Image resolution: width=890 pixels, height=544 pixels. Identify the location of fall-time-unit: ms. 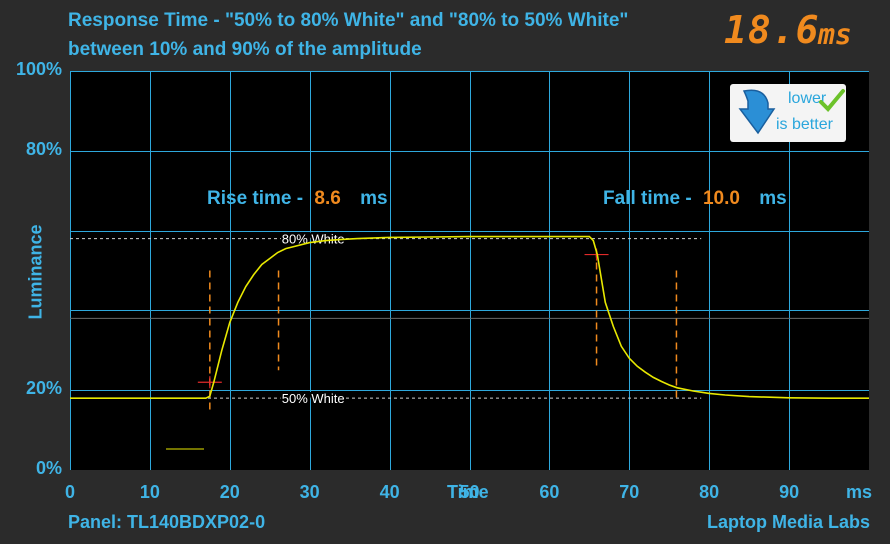
(773, 198).